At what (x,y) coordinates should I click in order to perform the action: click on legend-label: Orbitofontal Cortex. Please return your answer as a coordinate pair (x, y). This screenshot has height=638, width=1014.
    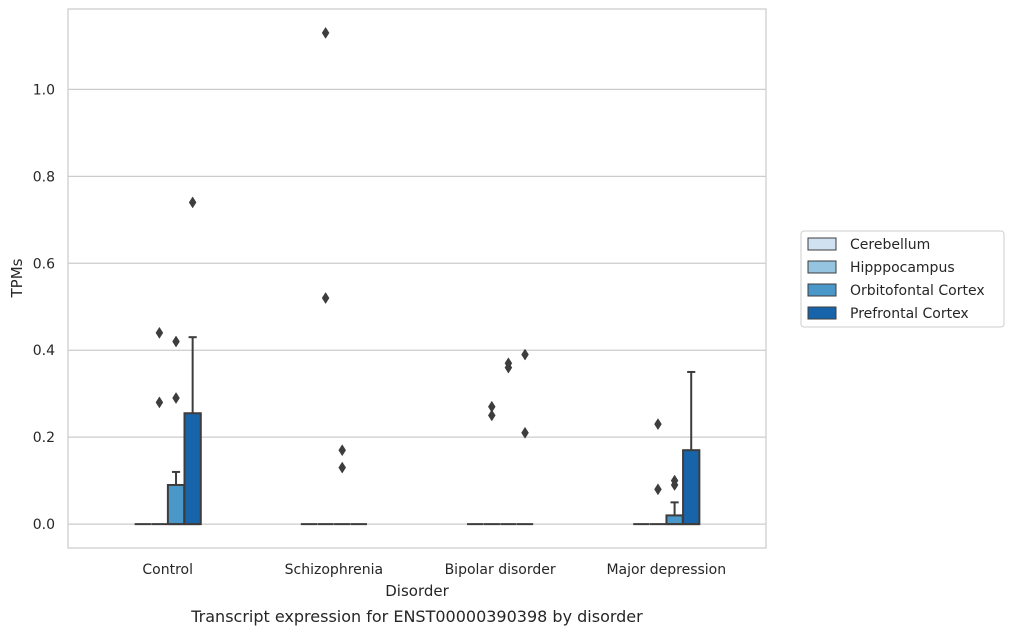
    Looking at the image, I should click on (917, 291).